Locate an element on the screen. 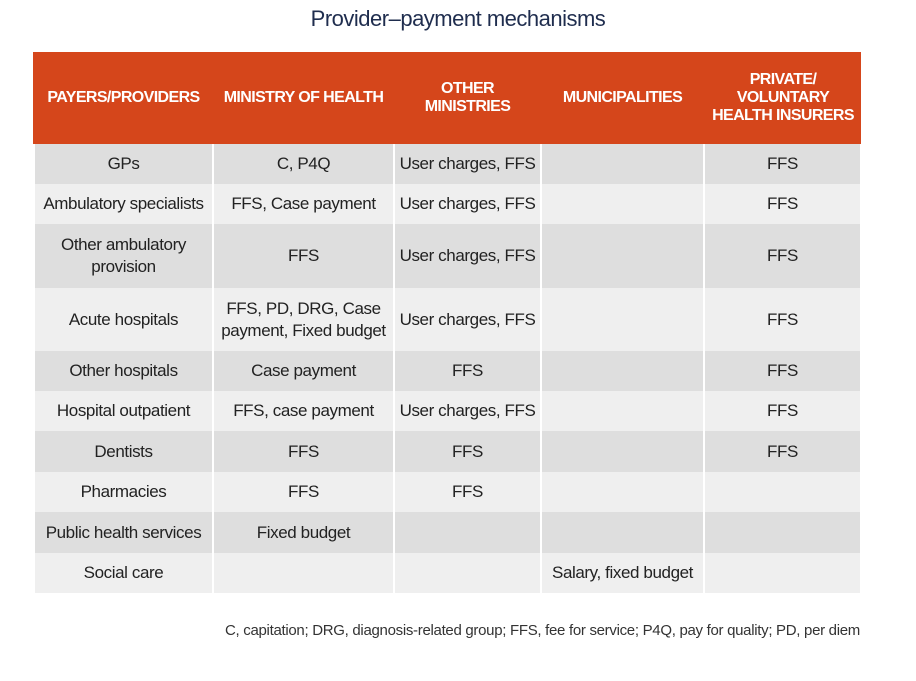 Image resolution: width=916 pixels, height=681 pixels. row-header: Public health services is located at coordinates (123, 532).